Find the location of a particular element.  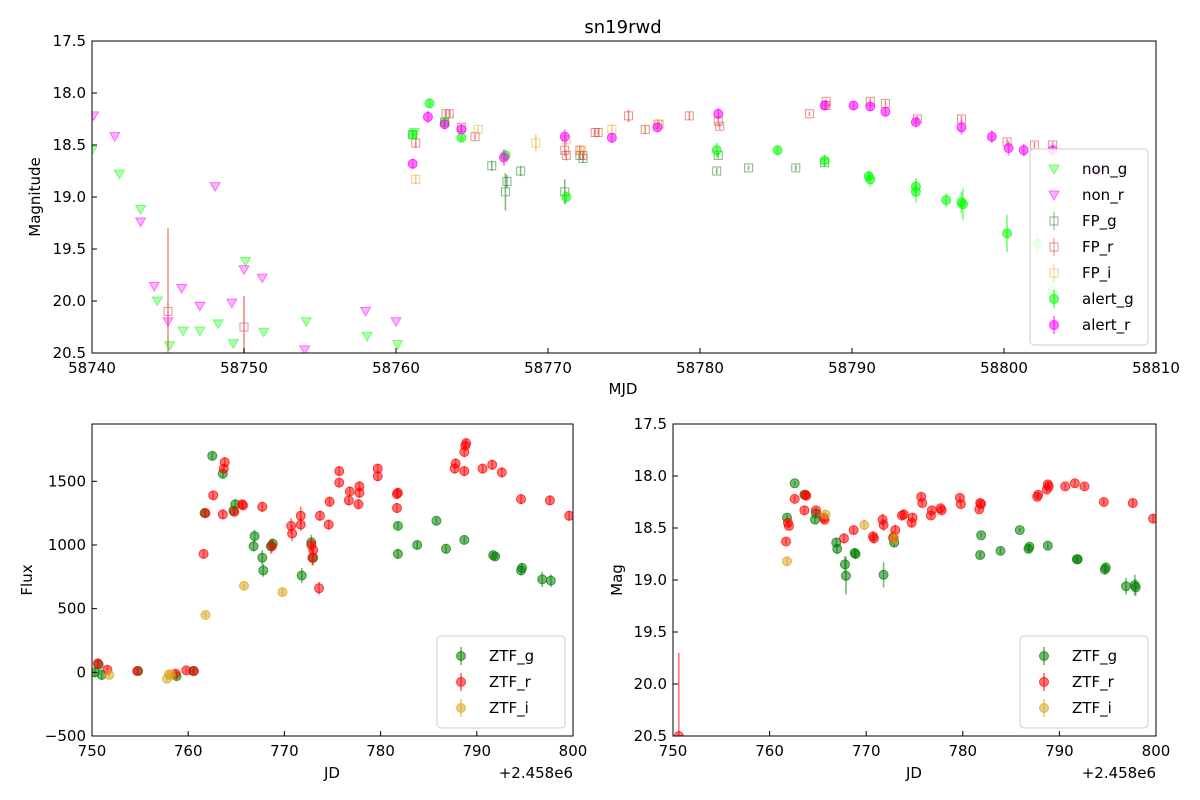

x-tick-label: 58740 is located at coordinates (92, 368).